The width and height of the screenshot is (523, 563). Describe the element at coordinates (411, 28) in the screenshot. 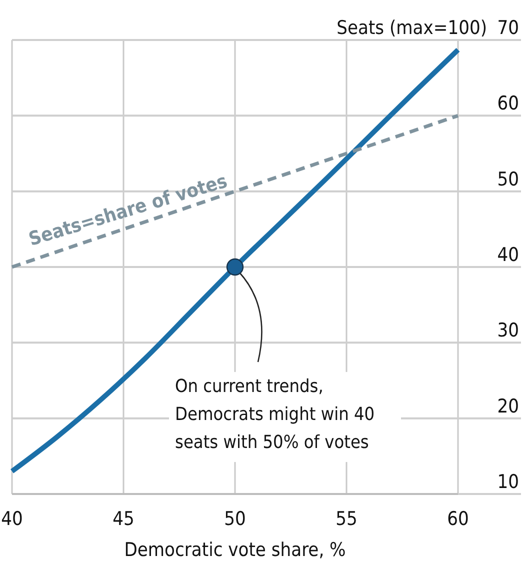

I see `y-axis-title: Seats (max=100)` at that location.